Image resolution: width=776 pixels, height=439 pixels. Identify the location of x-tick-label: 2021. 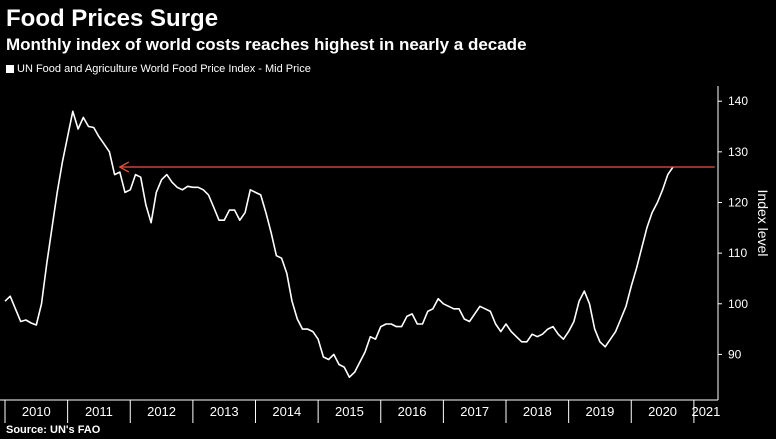
(705, 411).